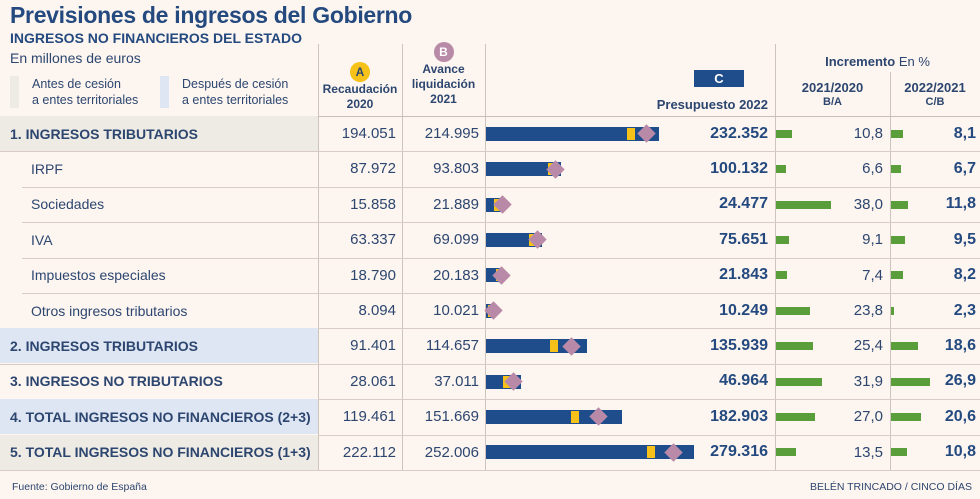 The image size is (980, 499). What do you see at coordinates (159, 133) in the screenshot?
I see `row-label: 1. INGRESOS TRIBUTARIOS` at bounding box center [159, 133].